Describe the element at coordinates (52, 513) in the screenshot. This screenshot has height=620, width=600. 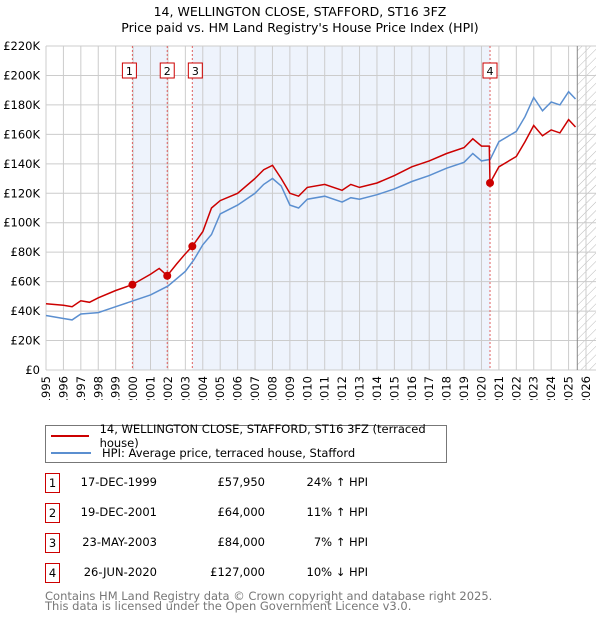
I see `sale-number: 2` at that location.